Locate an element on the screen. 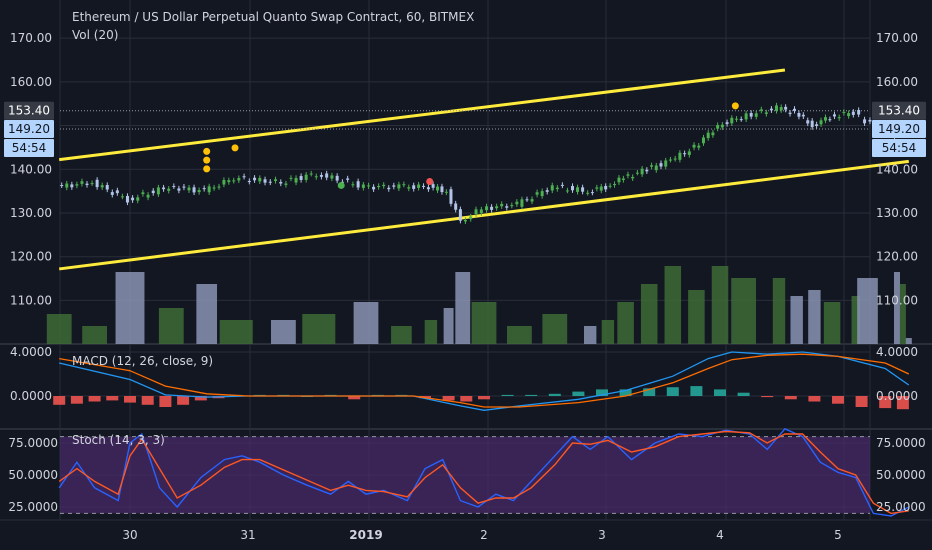  x-tick: 2 is located at coordinates (484, 535).